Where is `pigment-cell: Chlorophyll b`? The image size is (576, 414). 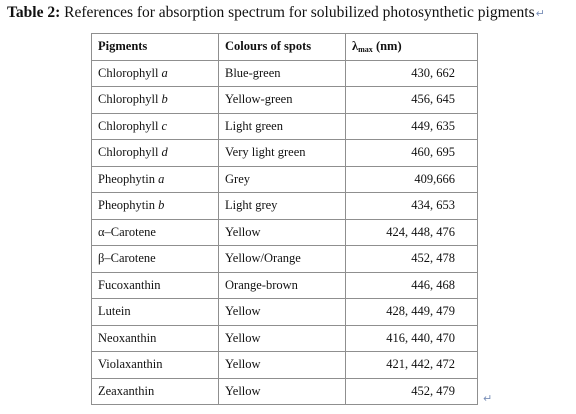 pigment-cell: Chlorophyll b is located at coordinates (155, 100).